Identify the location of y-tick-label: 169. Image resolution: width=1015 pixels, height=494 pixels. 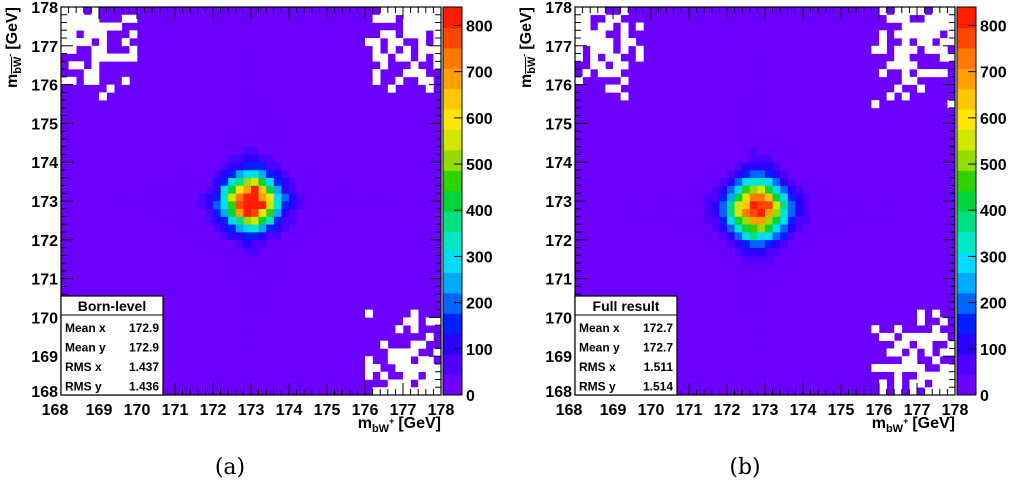
(44, 357).